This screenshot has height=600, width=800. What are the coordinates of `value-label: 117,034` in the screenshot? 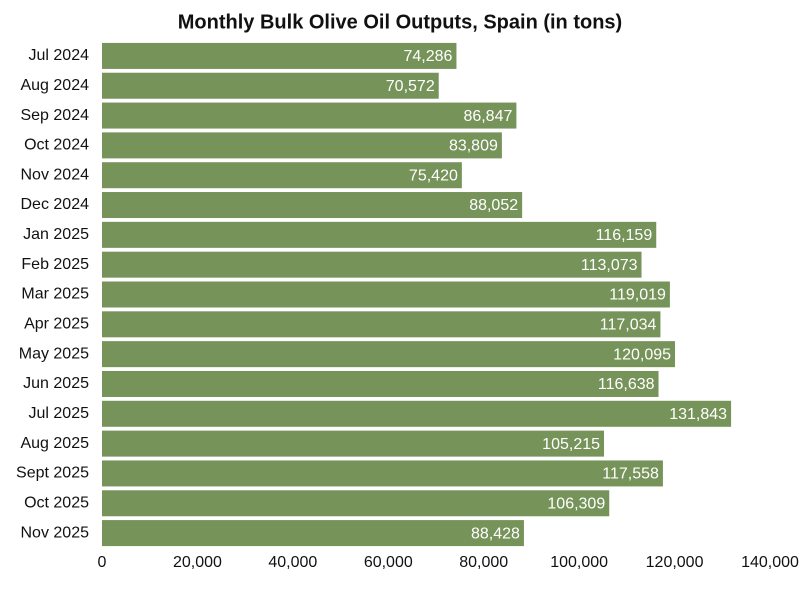 It's located at (628, 325).